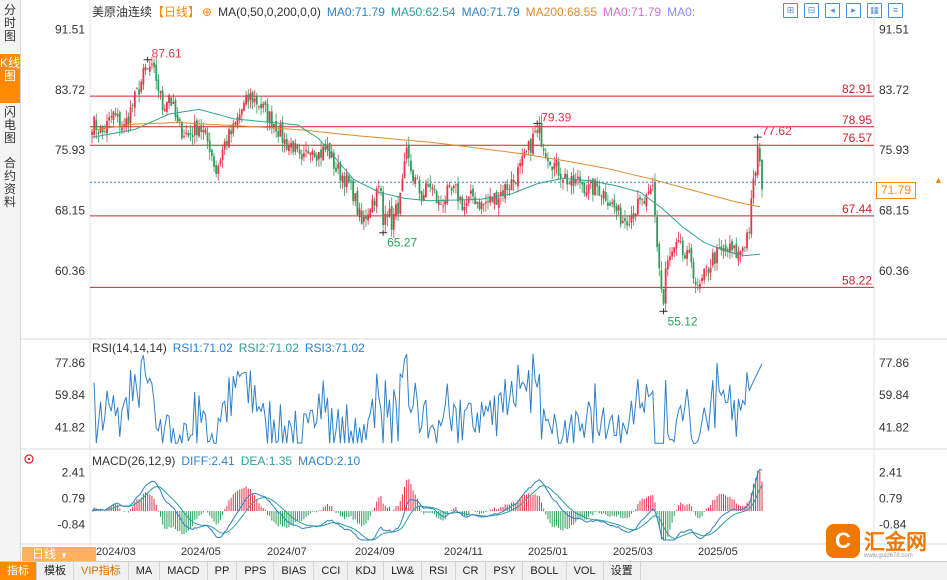 The image size is (947, 580). I want to click on tab-ma: MA, so click(145, 571).